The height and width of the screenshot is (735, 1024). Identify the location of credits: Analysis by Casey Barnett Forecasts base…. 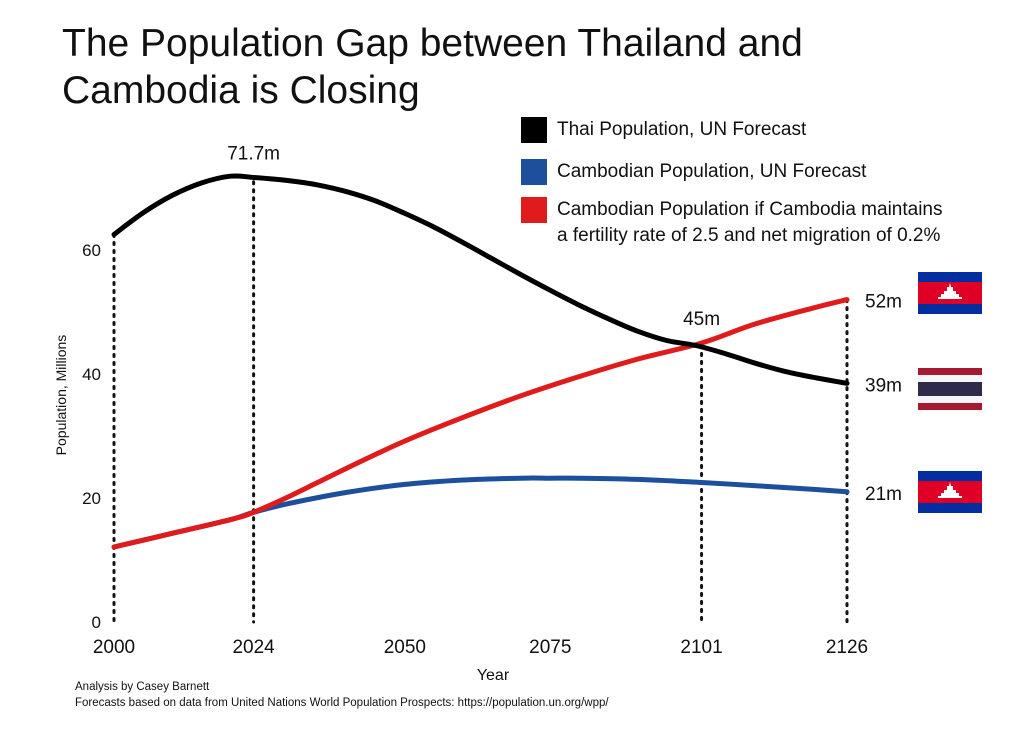
(342, 695).